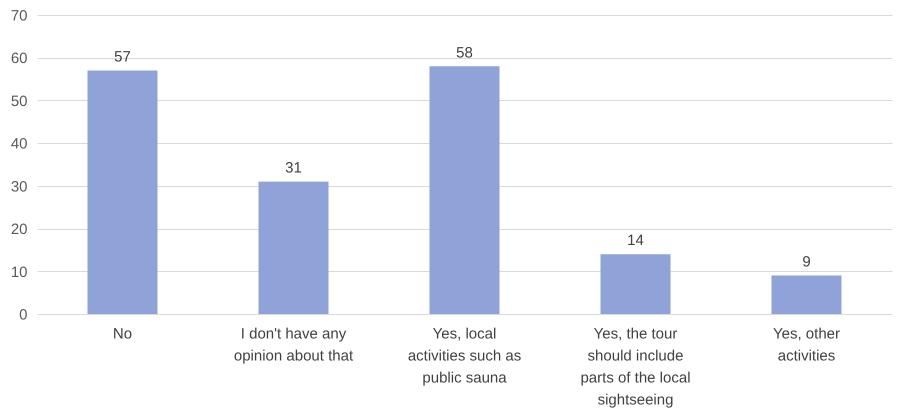  What do you see at coordinates (19, 229) in the screenshot?
I see `y-tick-label: 20` at bounding box center [19, 229].